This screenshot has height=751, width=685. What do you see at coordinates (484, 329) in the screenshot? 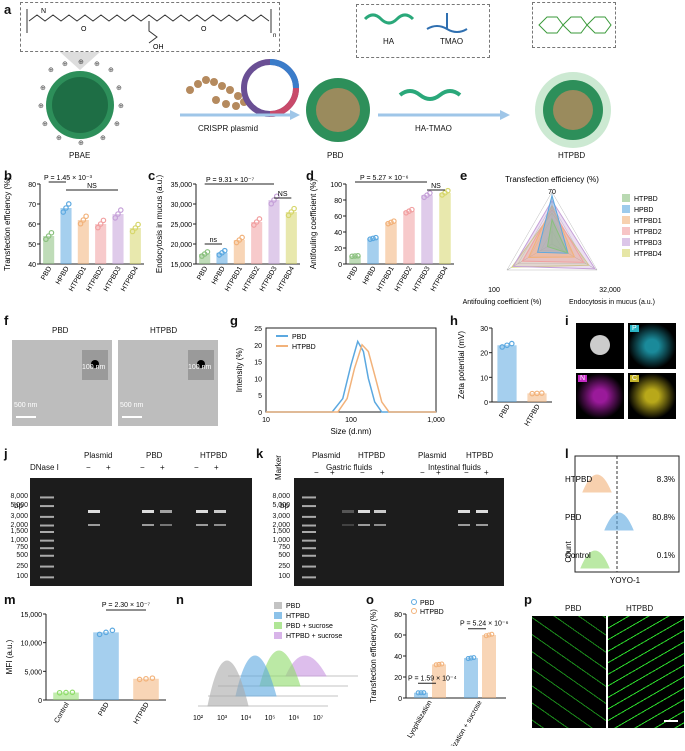
I see `y-tick-label: 30` at bounding box center [484, 329].